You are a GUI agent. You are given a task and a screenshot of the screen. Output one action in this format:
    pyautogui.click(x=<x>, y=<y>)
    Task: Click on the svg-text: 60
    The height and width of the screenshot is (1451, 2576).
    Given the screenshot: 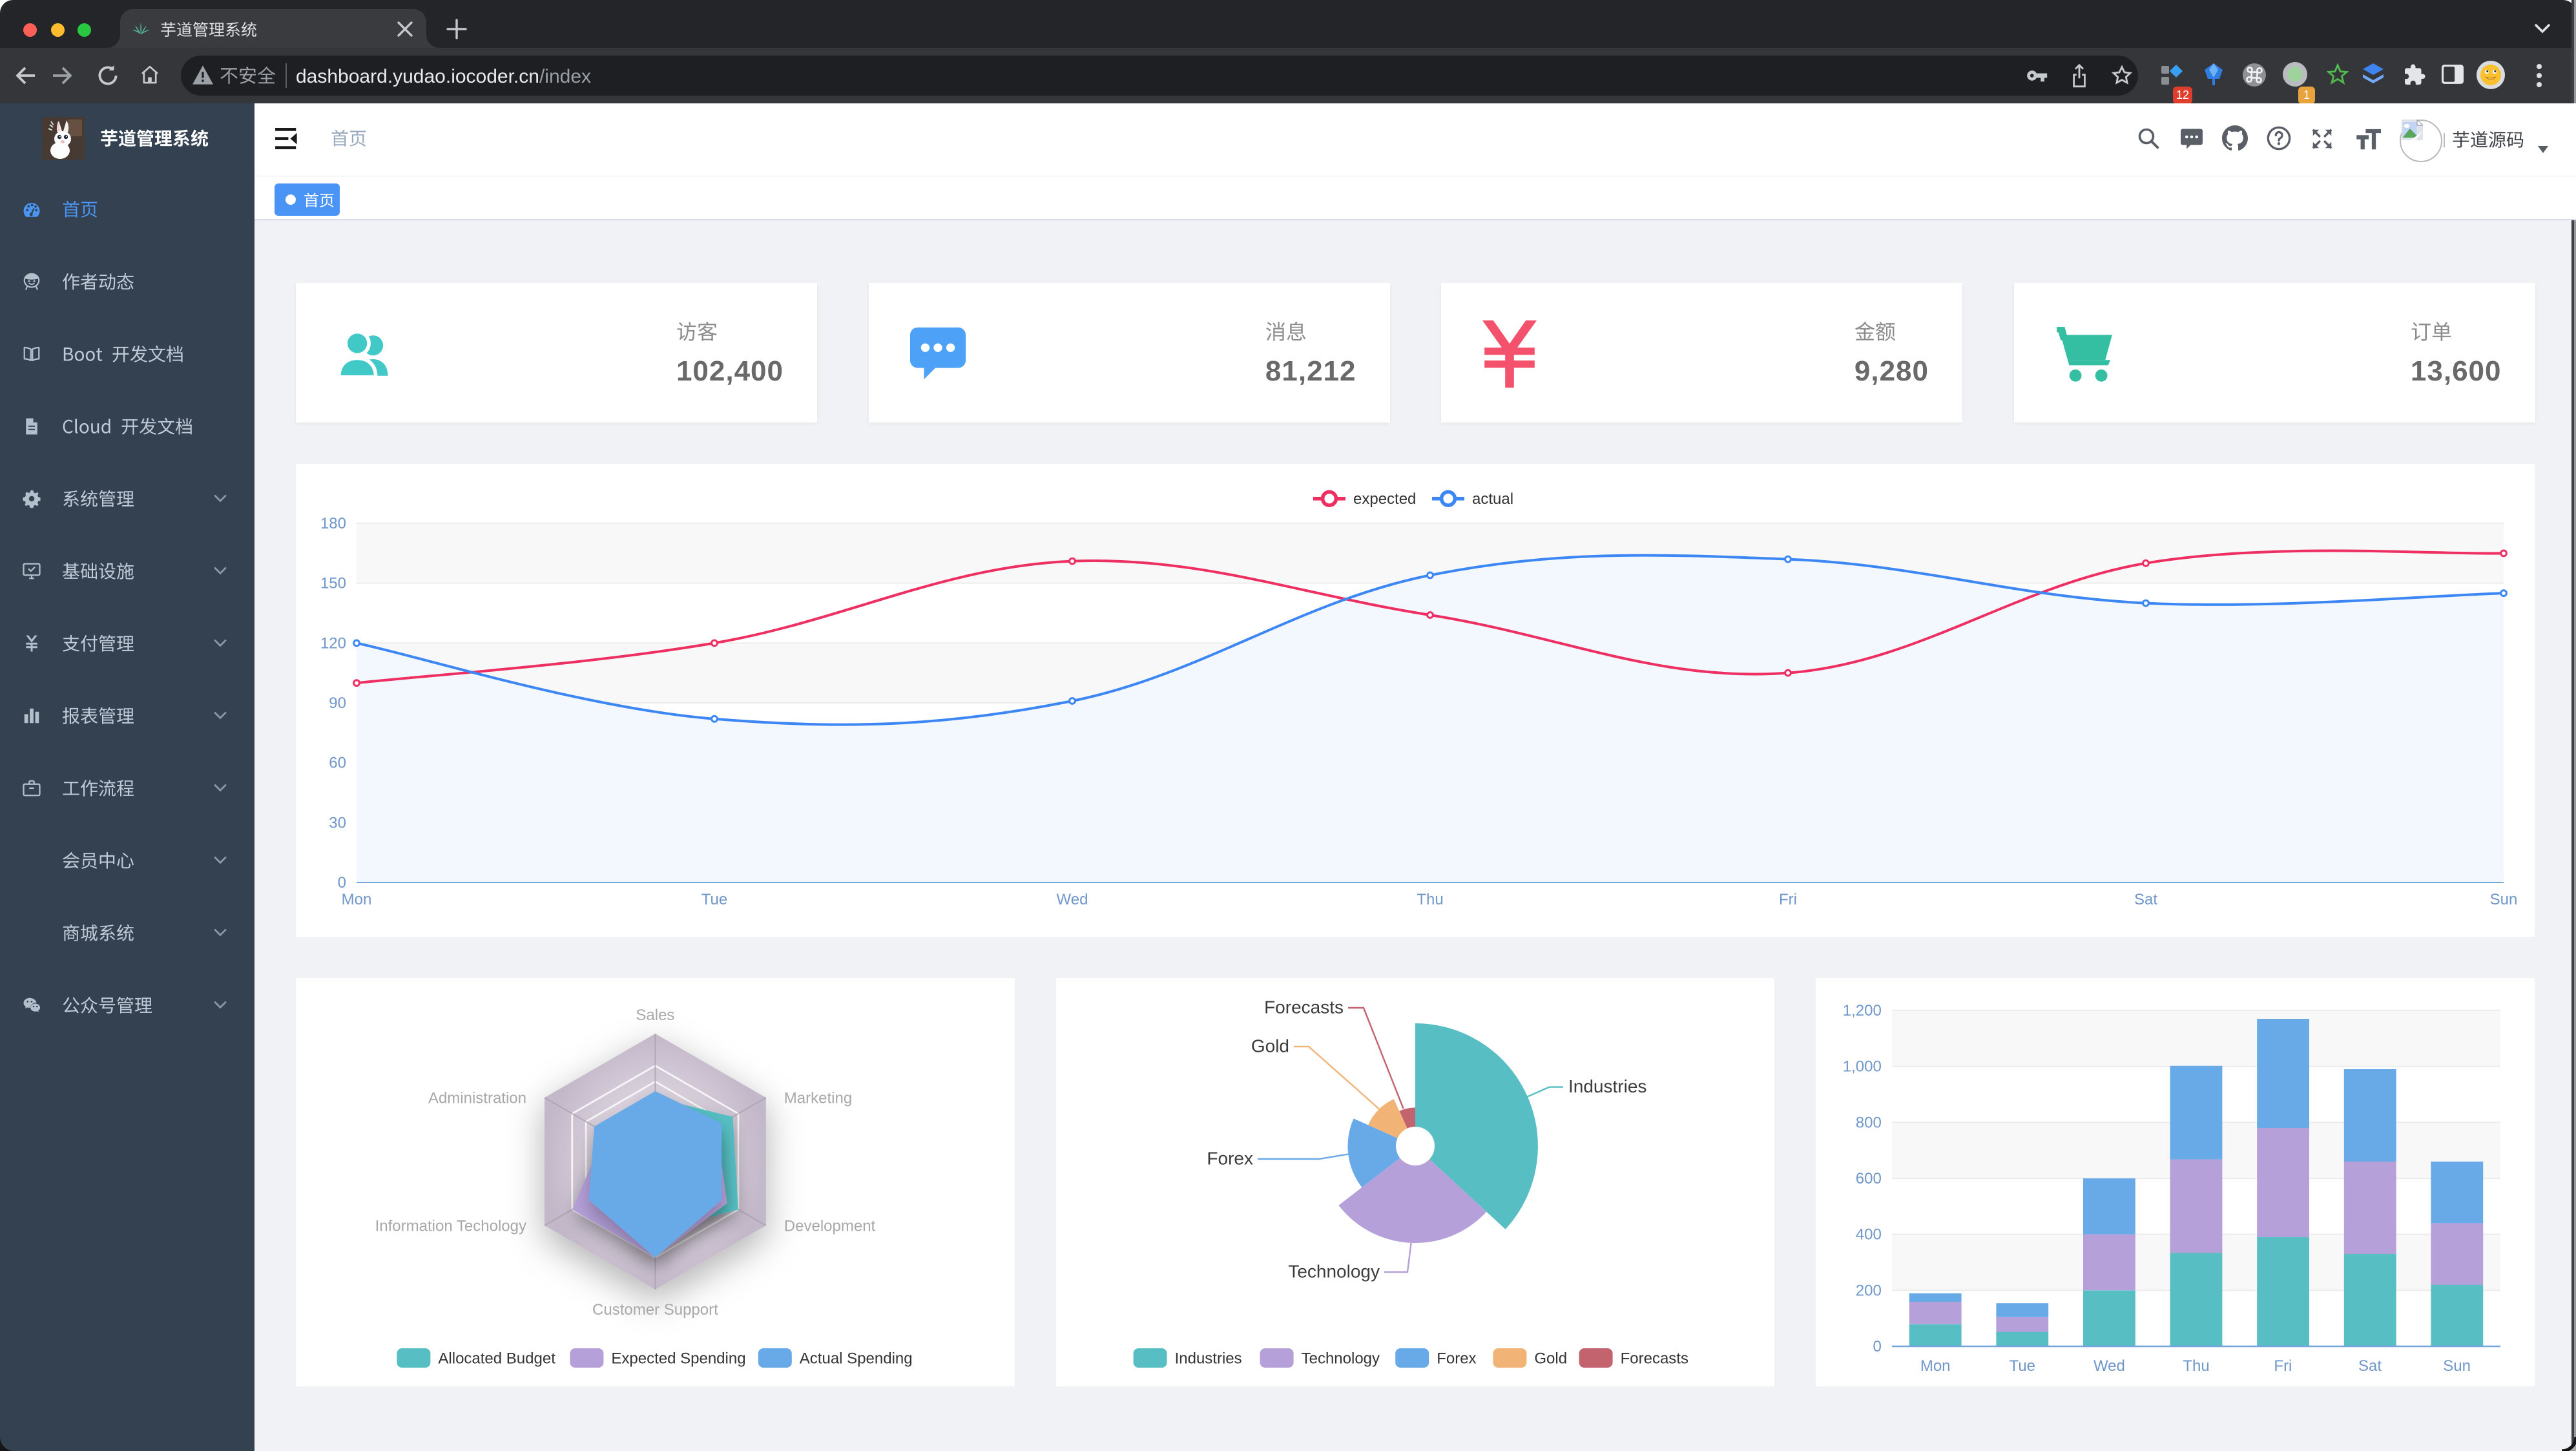 What is the action you would take?
    pyautogui.click(x=337, y=763)
    